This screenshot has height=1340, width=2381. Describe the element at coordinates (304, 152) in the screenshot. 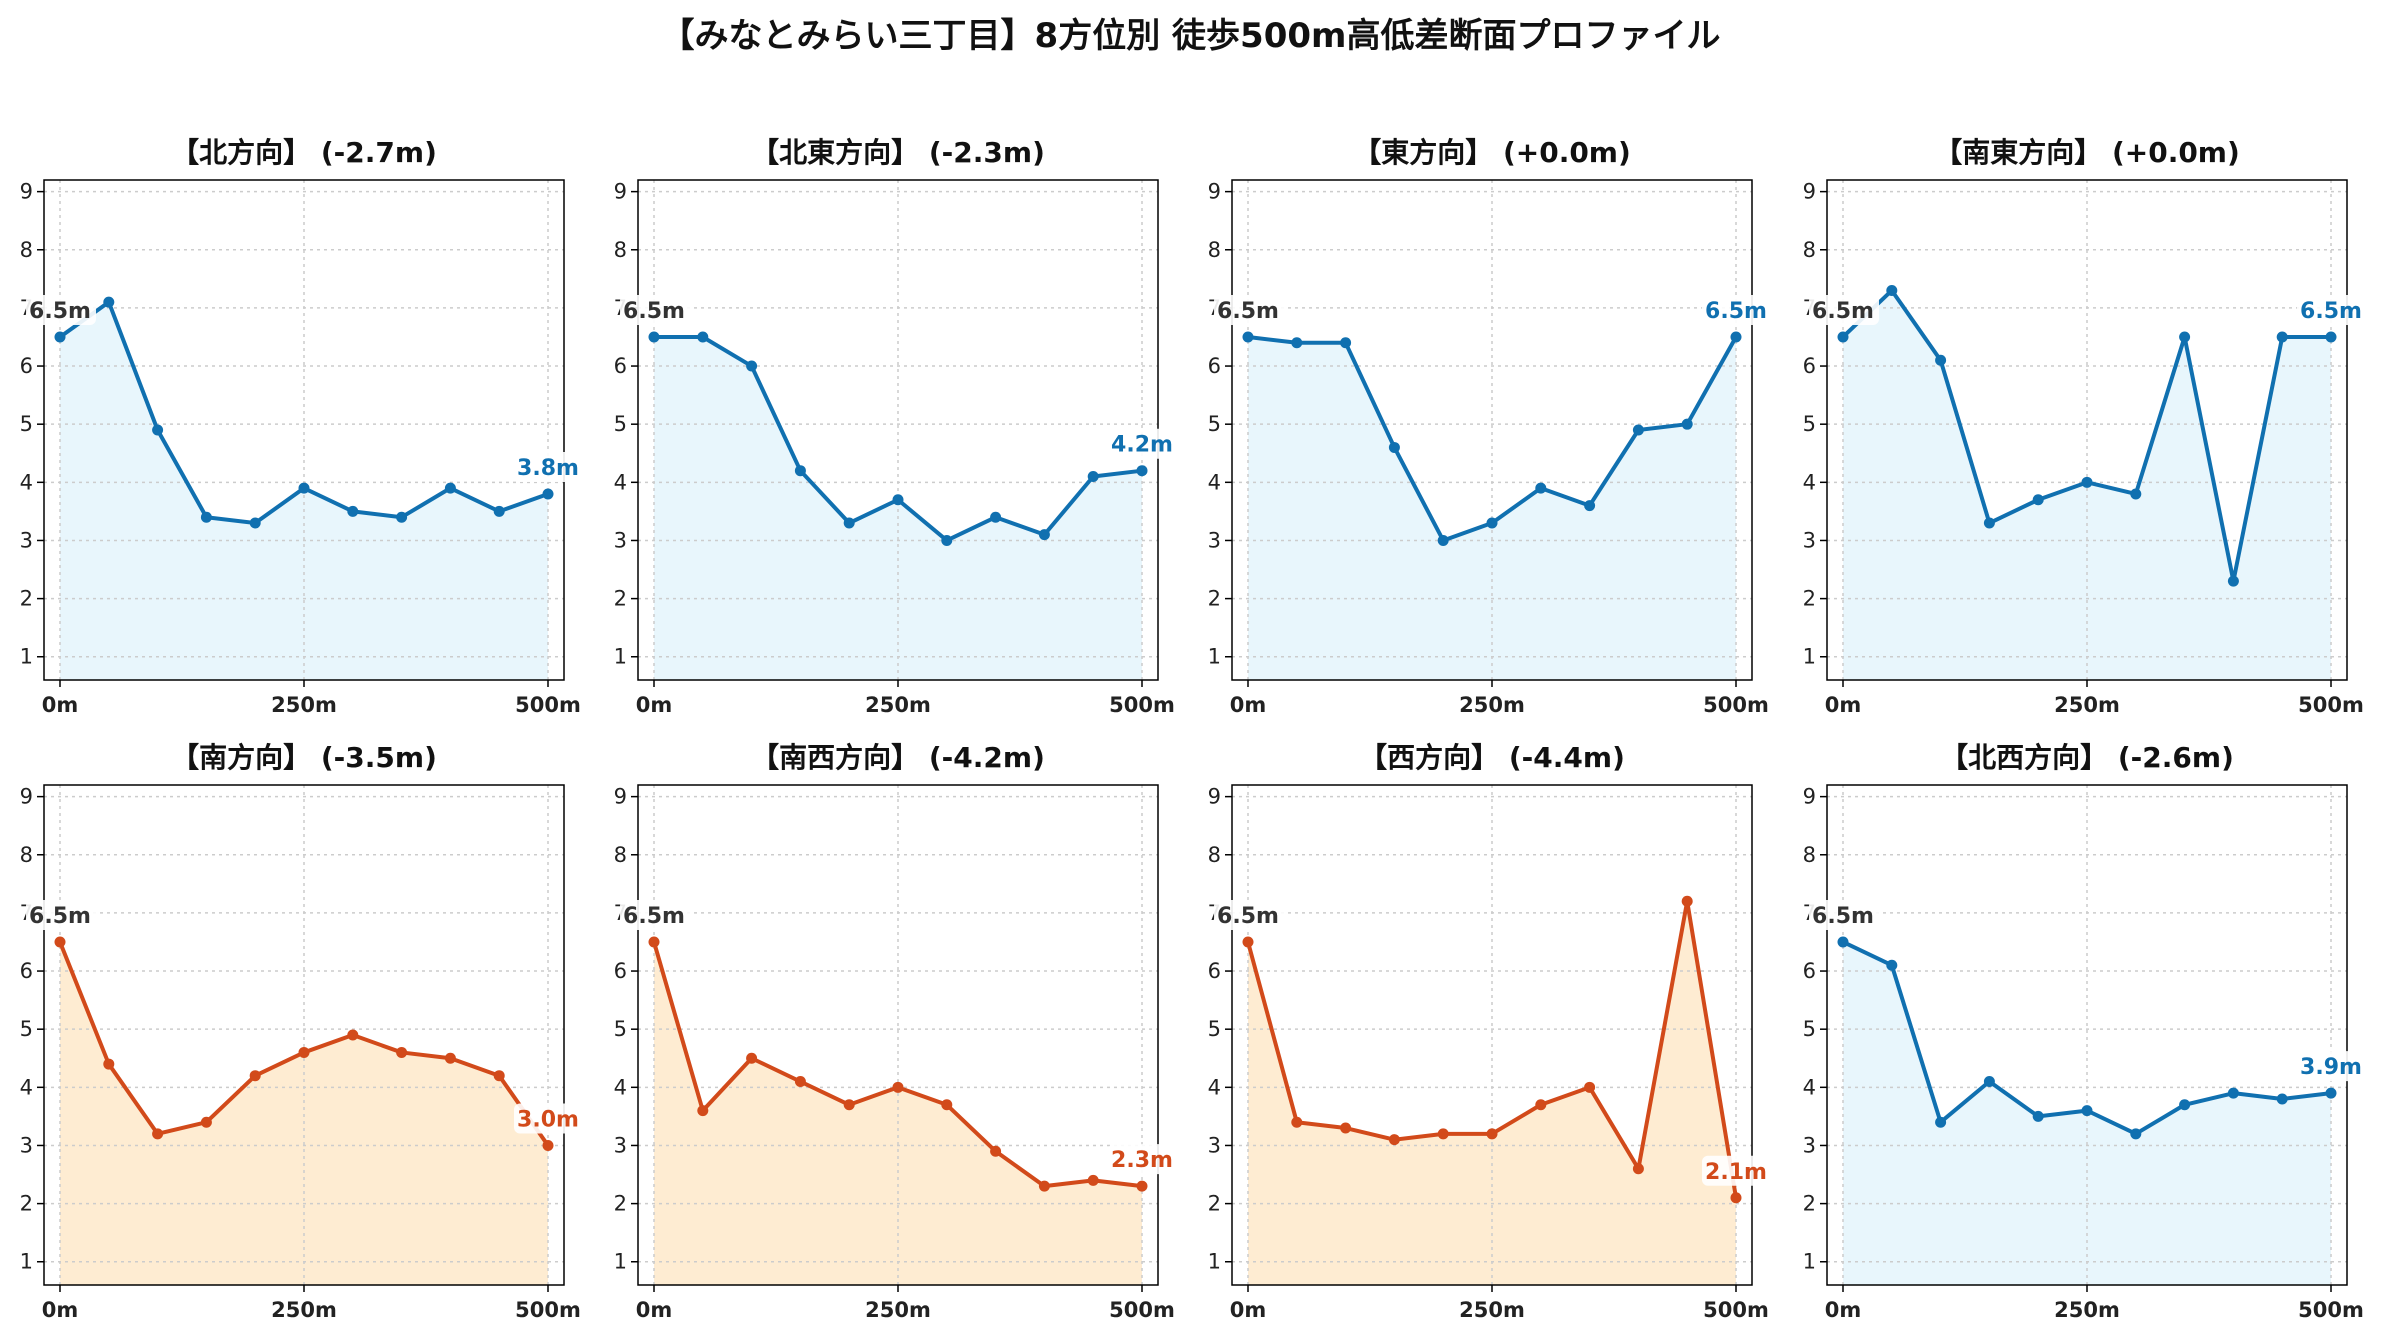

I see `chart-title: 【北方向】 (-2.7m)` at that location.